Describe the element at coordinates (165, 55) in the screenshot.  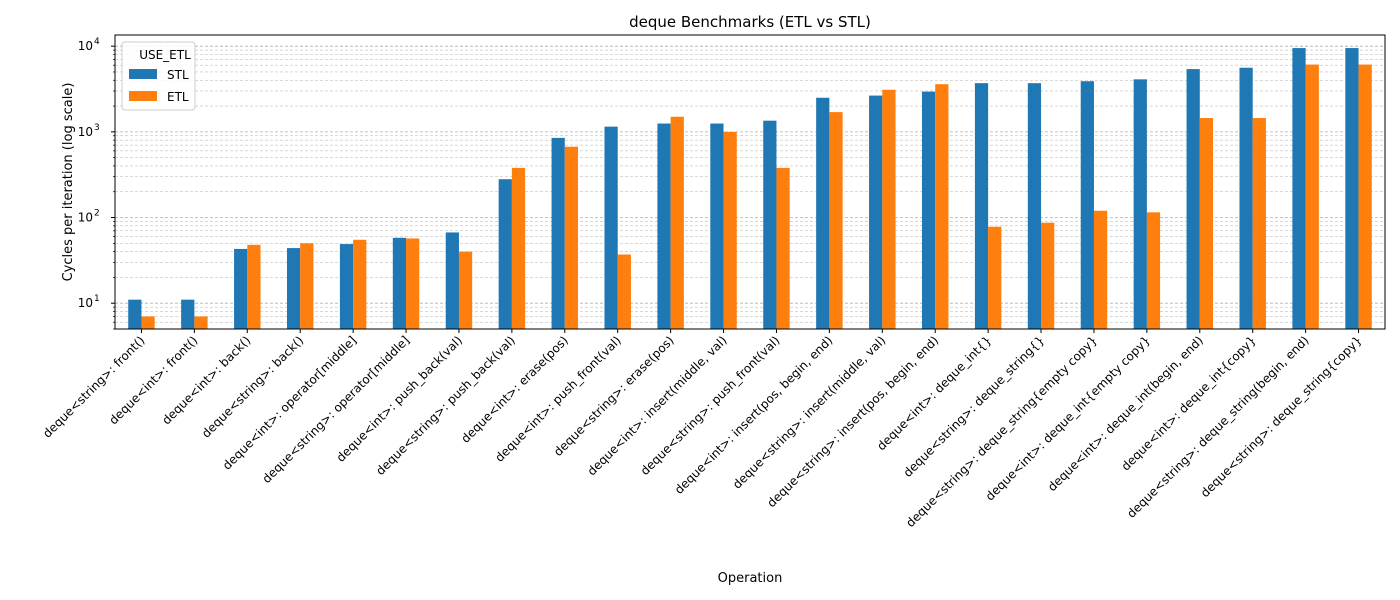
I see `legend-title: USE_ETL` at that location.